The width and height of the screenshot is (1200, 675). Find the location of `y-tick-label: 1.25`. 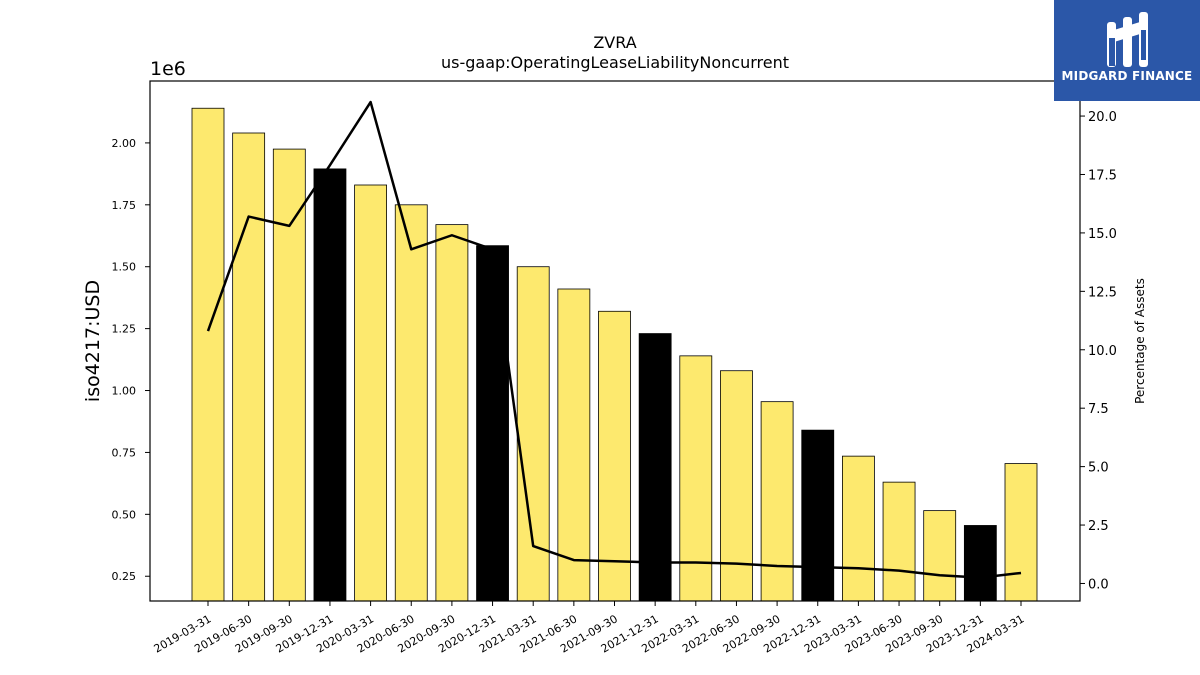

y-tick-label: 1.25 is located at coordinates (124, 329).